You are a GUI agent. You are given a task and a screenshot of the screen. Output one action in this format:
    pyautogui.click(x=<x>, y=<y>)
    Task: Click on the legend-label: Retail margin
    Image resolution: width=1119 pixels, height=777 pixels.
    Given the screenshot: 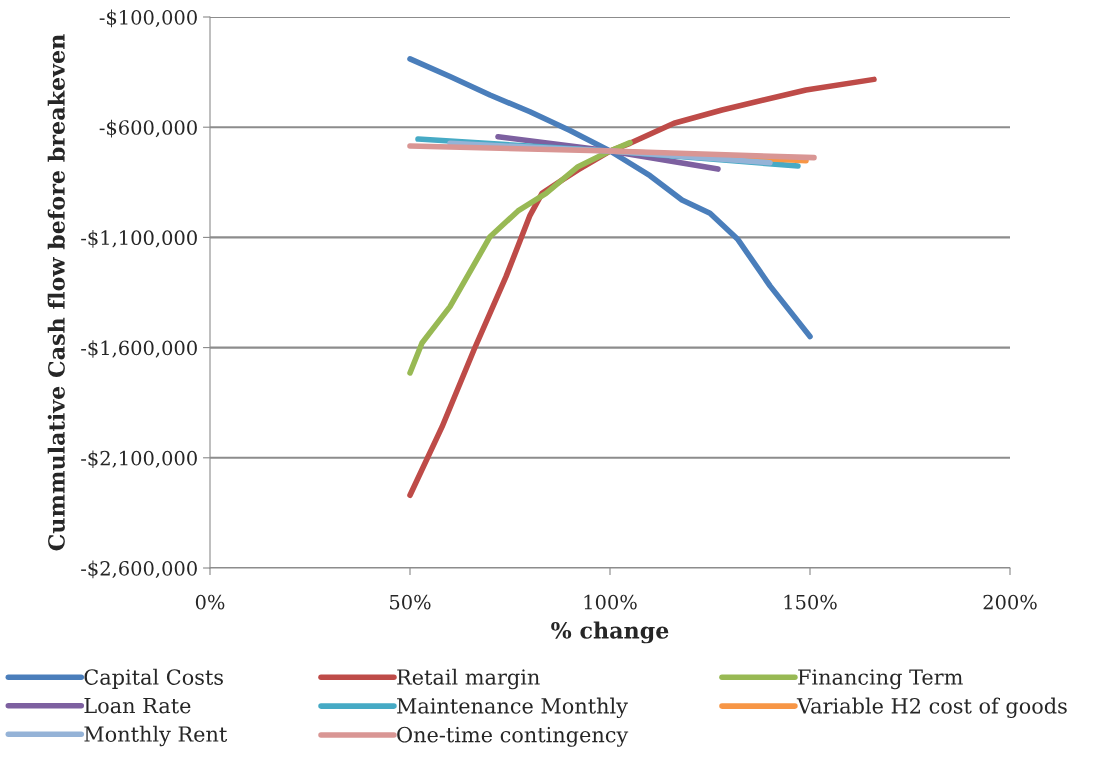 What is the action you would take?
    pyautogui.click(x=468, y=679)
    